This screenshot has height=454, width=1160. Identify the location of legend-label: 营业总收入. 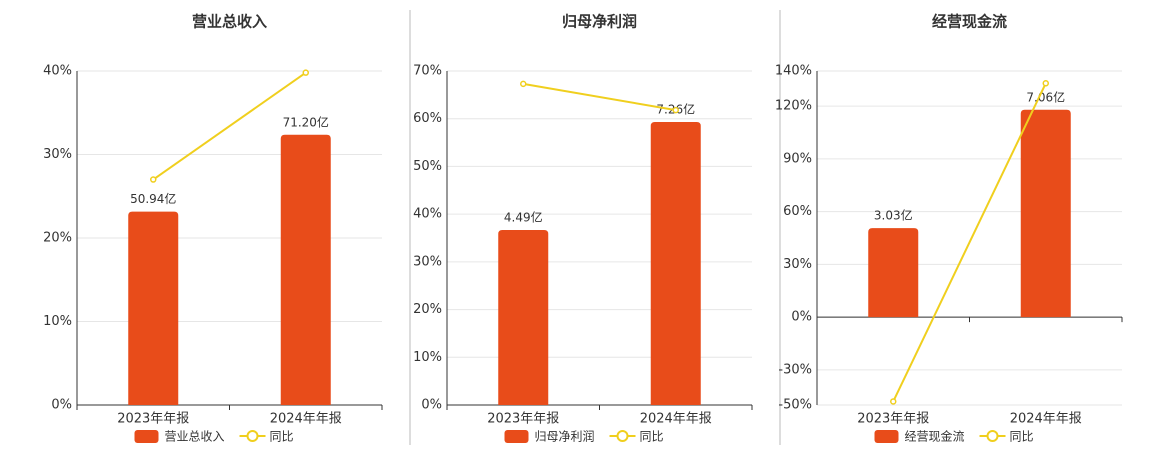
(195, 437).